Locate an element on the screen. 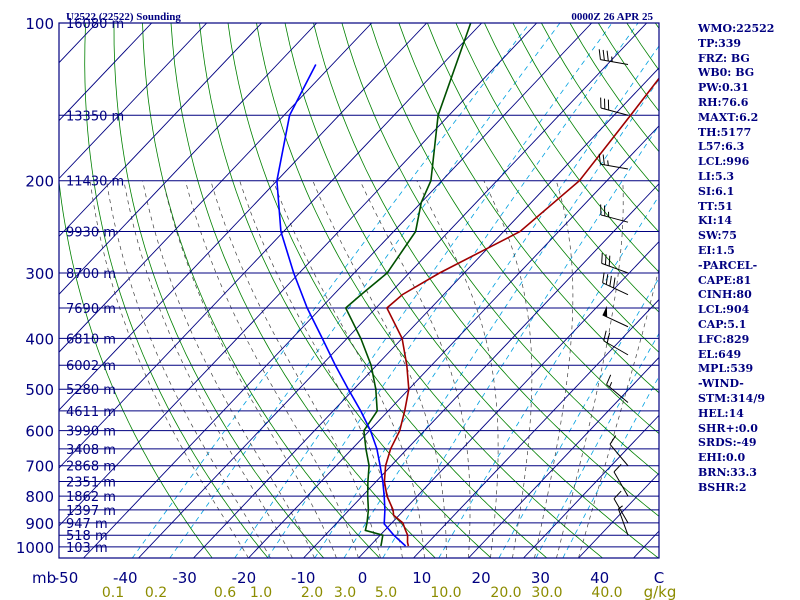 The width and height of the screenshot is (800, 600). mixing-ratio-label: 40.0 is located at coordinates (606, 592).